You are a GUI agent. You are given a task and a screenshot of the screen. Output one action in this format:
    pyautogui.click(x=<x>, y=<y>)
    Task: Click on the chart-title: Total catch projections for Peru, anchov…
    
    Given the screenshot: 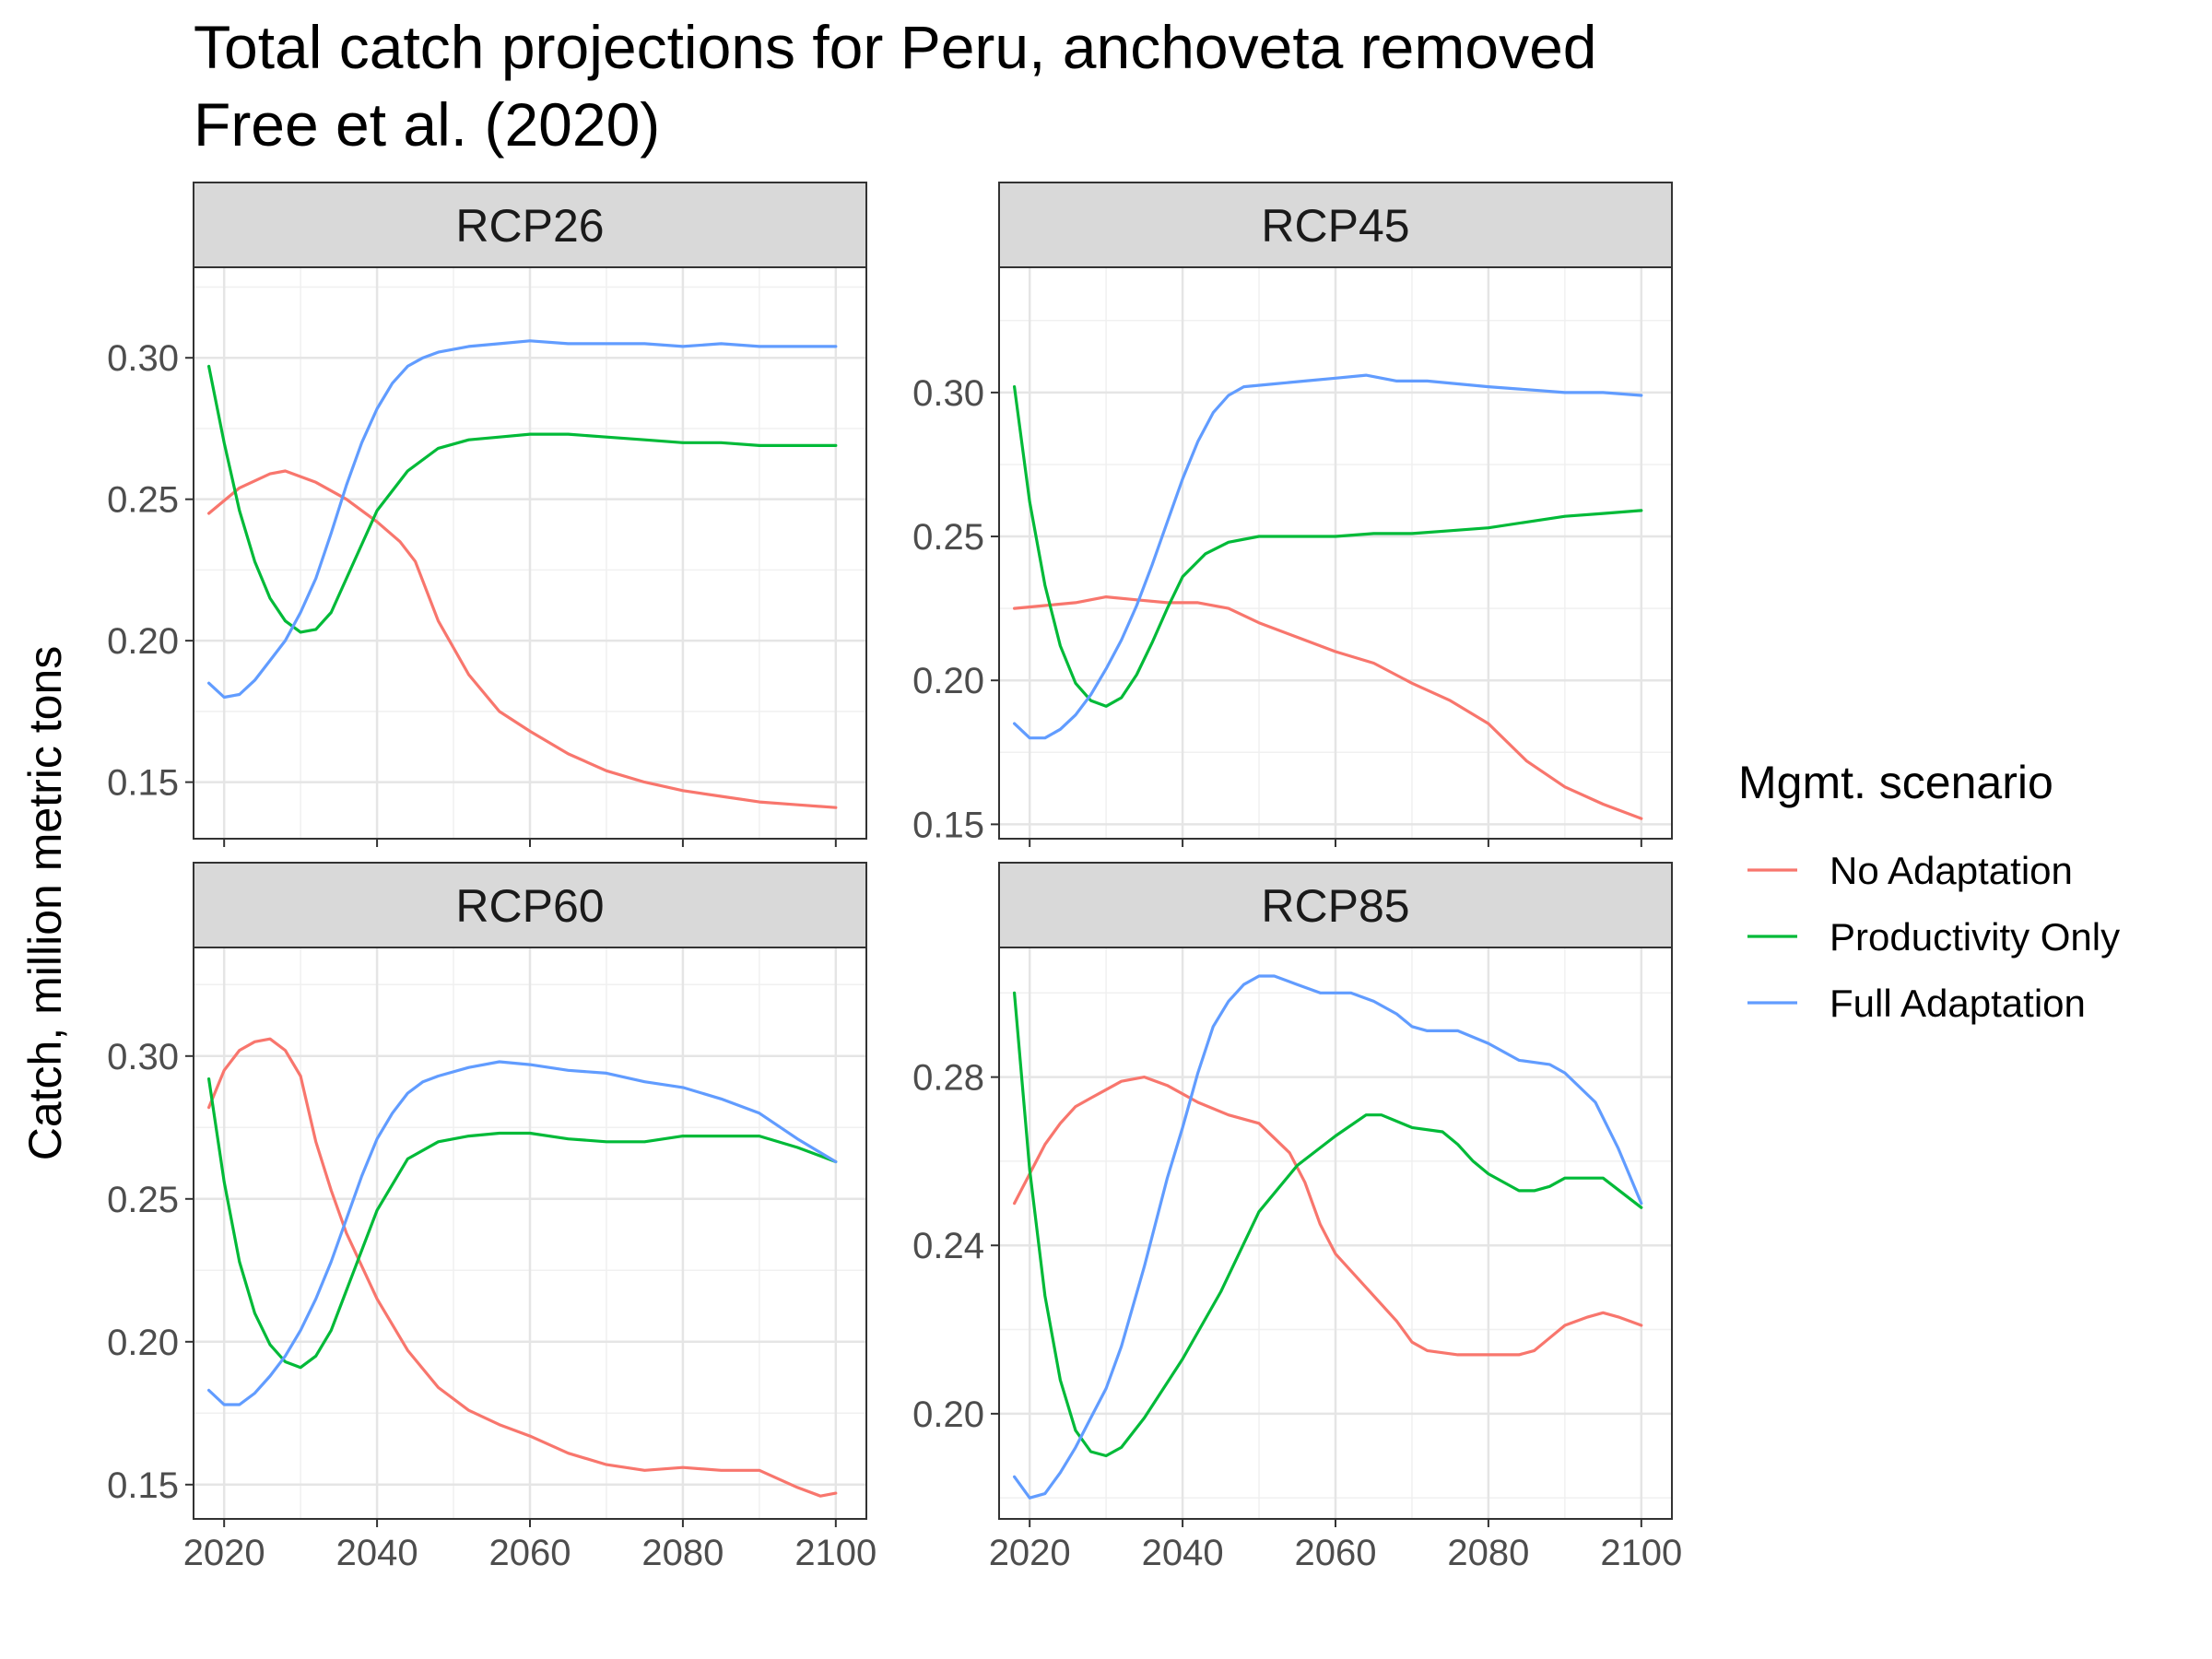 What is the action you would take?
    pyautogui.click(x=895, y=47)
    